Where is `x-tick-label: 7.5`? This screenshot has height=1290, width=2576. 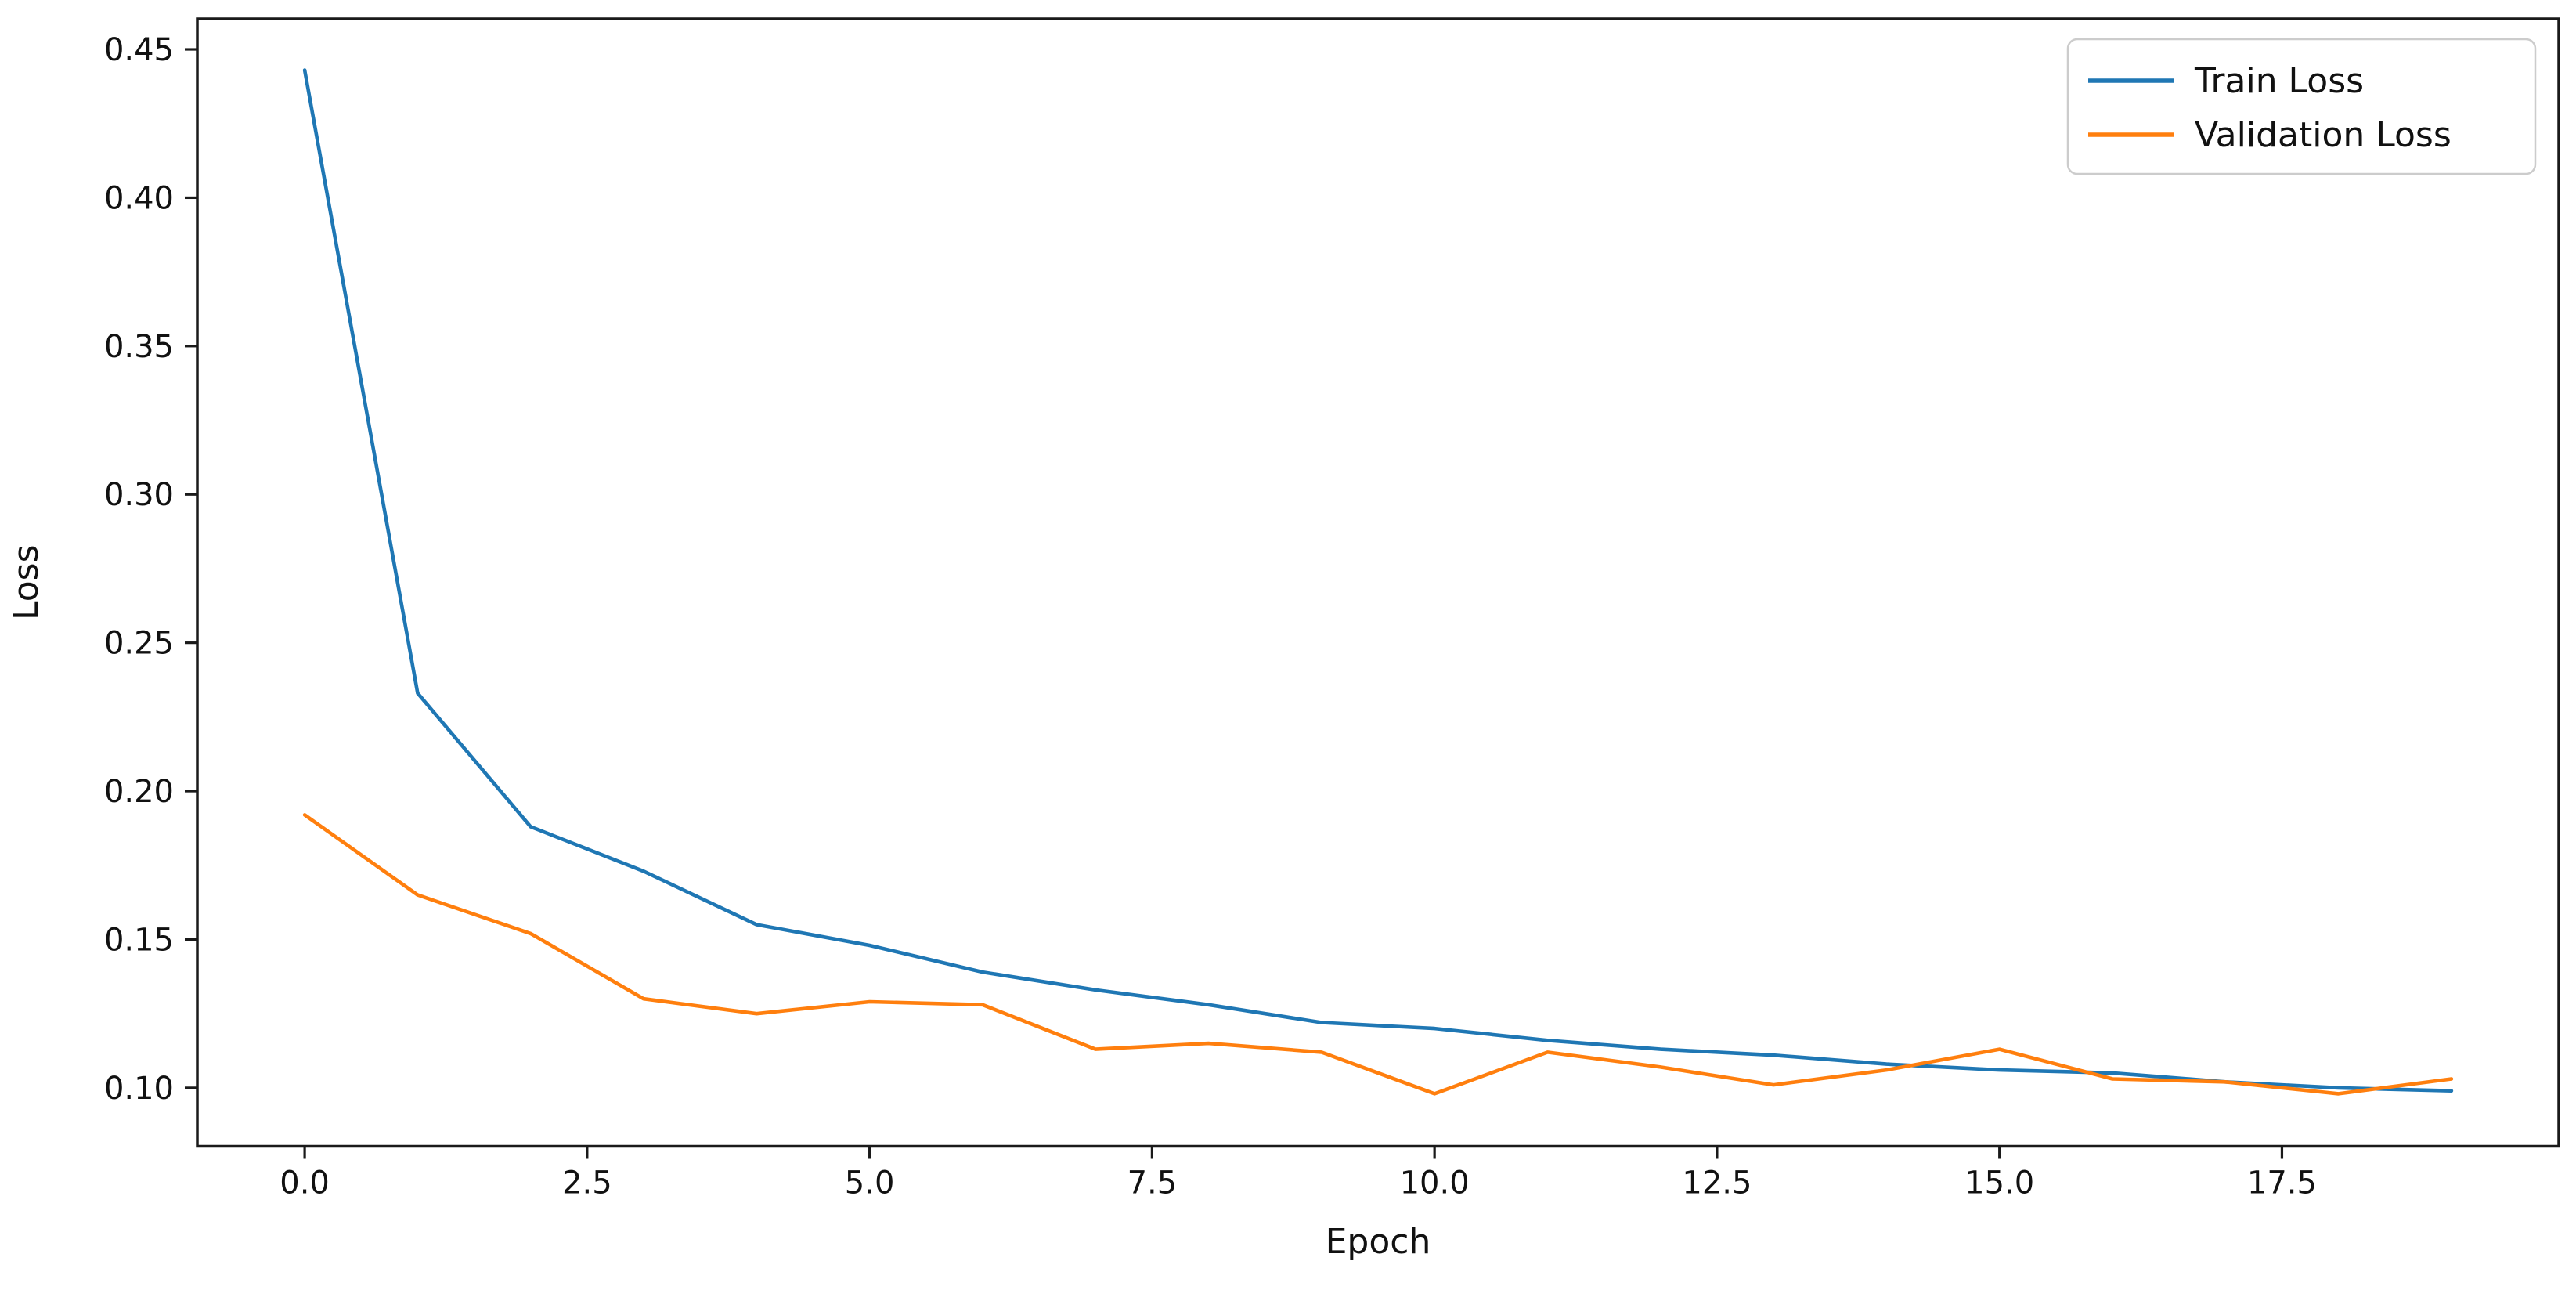 x-tick-label: 7.5 is located at coordinates (1152, 1183).